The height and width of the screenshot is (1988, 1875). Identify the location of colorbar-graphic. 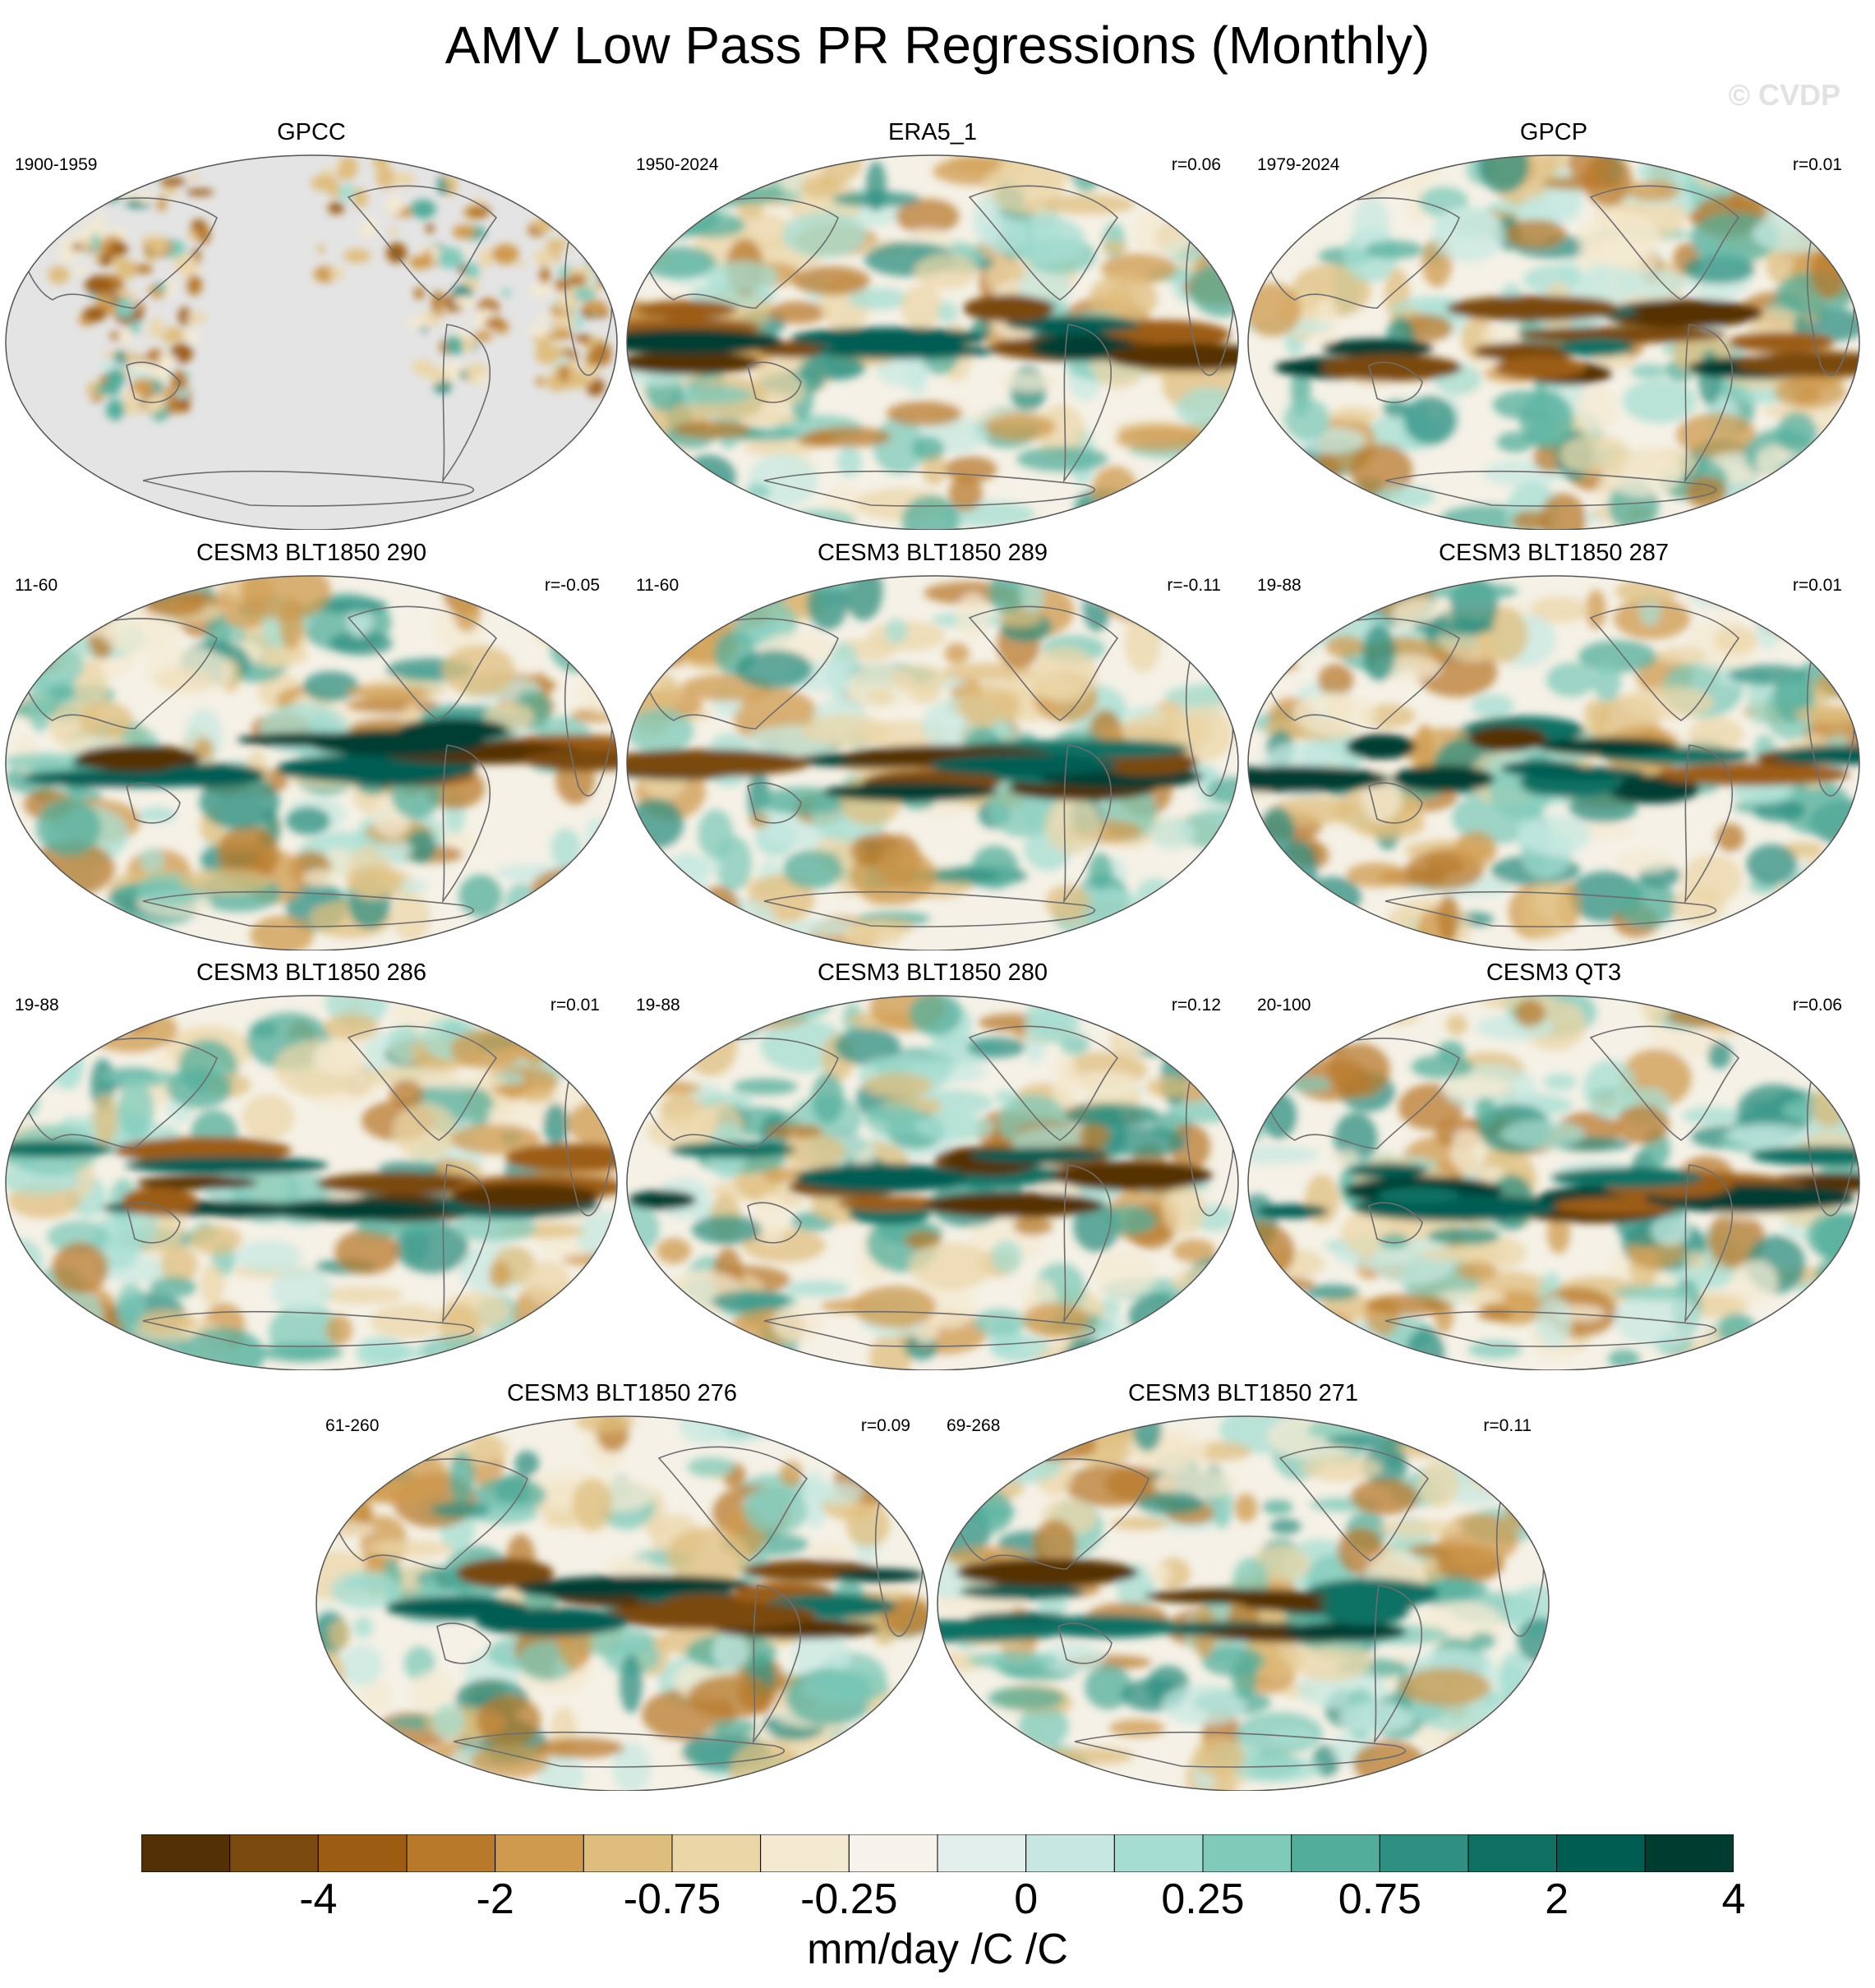
(937, 1853).